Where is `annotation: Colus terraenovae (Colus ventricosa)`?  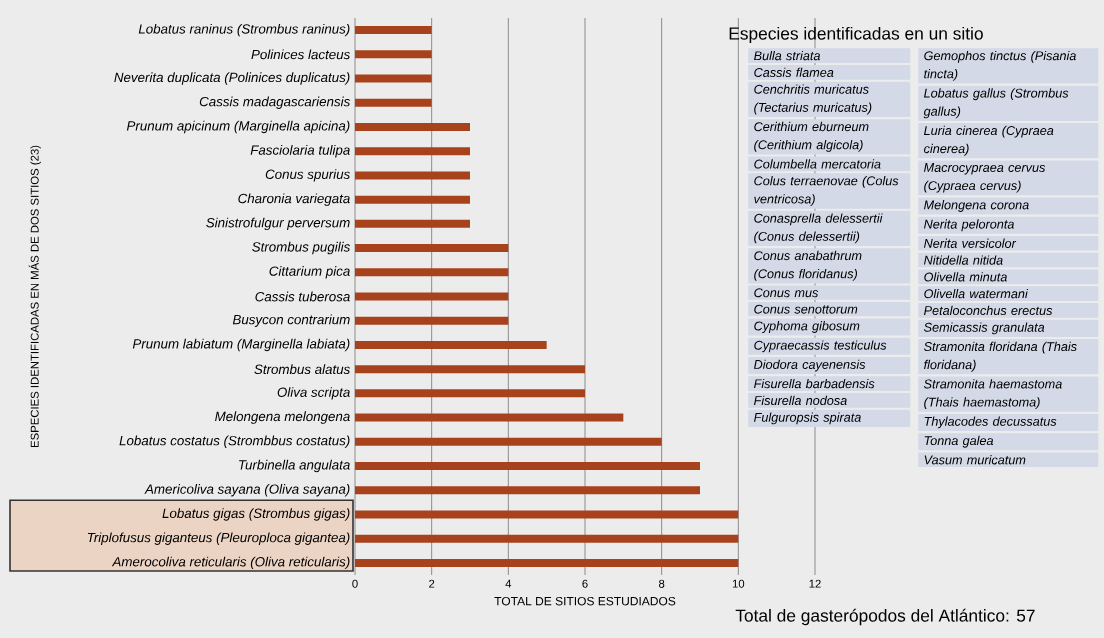 annotation: Colus terraenovae (Colus ventricosa) is located at coordinates (826, 191).